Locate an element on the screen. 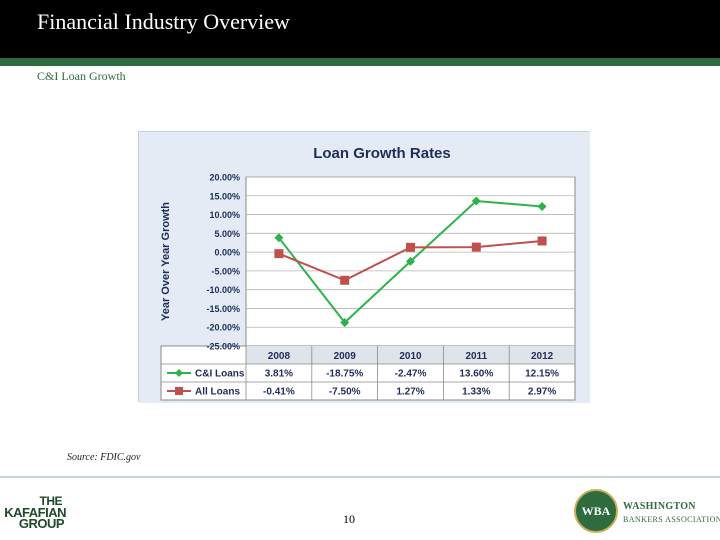 Image resolution: width=720 pixels, height=540 pixels. x-tick-label: 2010 is located at coordinates (410, 356).